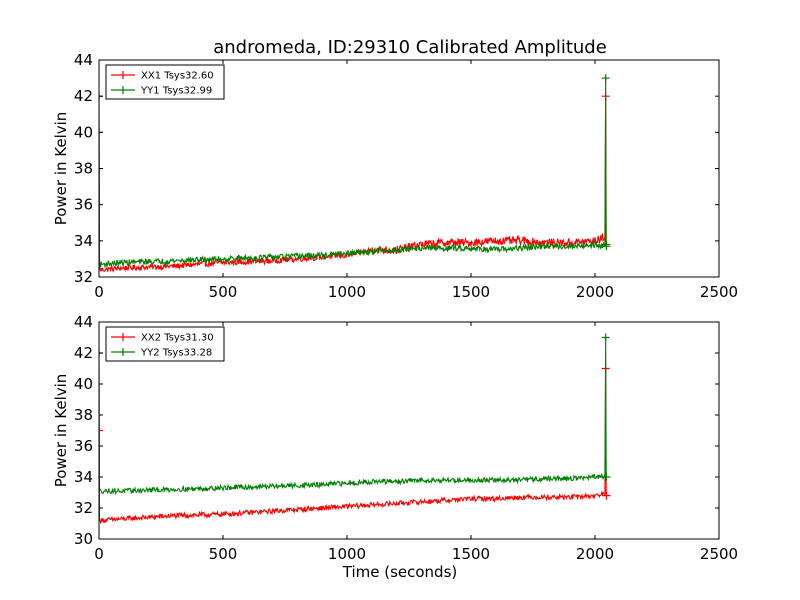 This screenshot has width=800, height=600. I want to click on legend: XX2 Tsys31.30 YY2 Tsys33.28, so click(165, 344).